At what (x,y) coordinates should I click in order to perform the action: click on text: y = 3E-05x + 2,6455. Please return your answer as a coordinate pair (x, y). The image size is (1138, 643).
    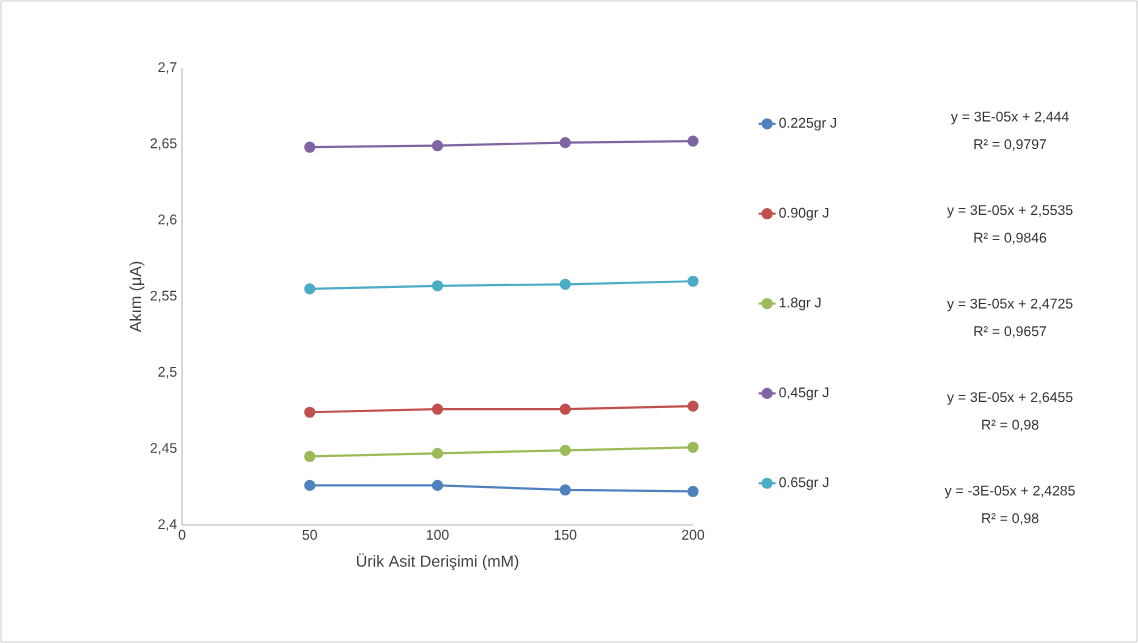
    Looking at the image, I should click on (1010, 398).